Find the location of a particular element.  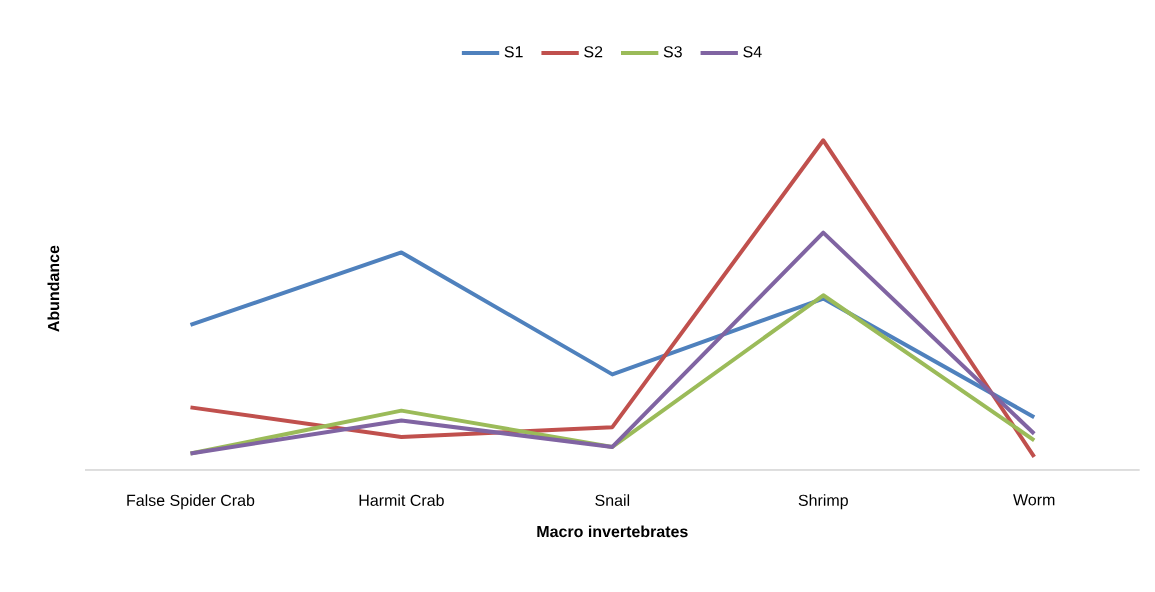

legend-label: S1 is located at coordinates (513, 52).